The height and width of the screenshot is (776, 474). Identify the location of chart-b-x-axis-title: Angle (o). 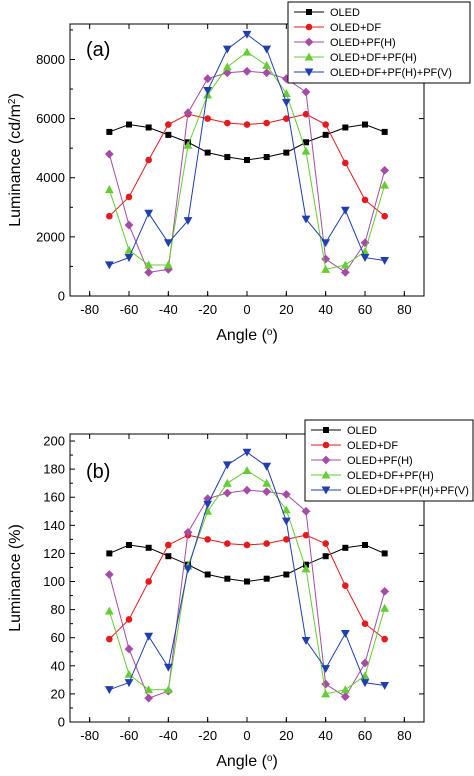
(247, 762).